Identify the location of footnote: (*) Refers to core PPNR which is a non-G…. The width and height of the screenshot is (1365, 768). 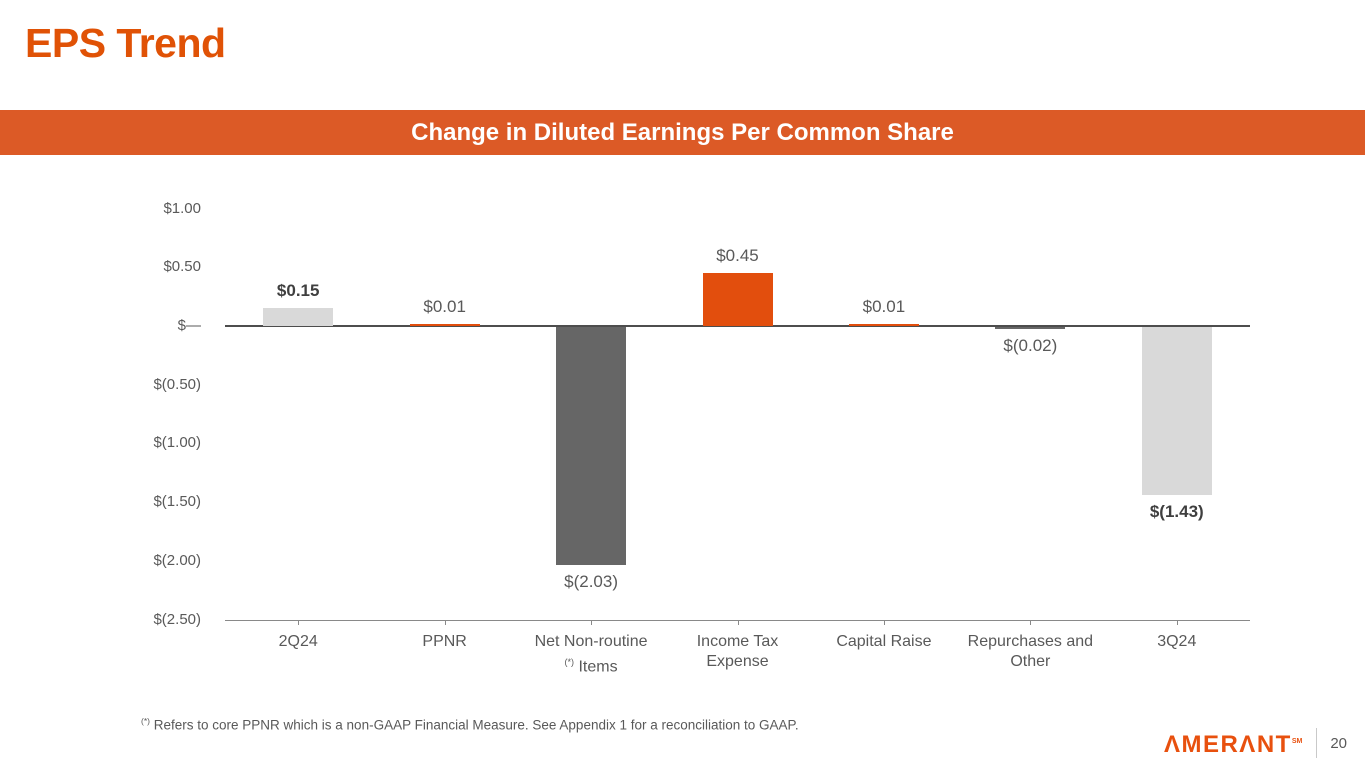
(470, 724).